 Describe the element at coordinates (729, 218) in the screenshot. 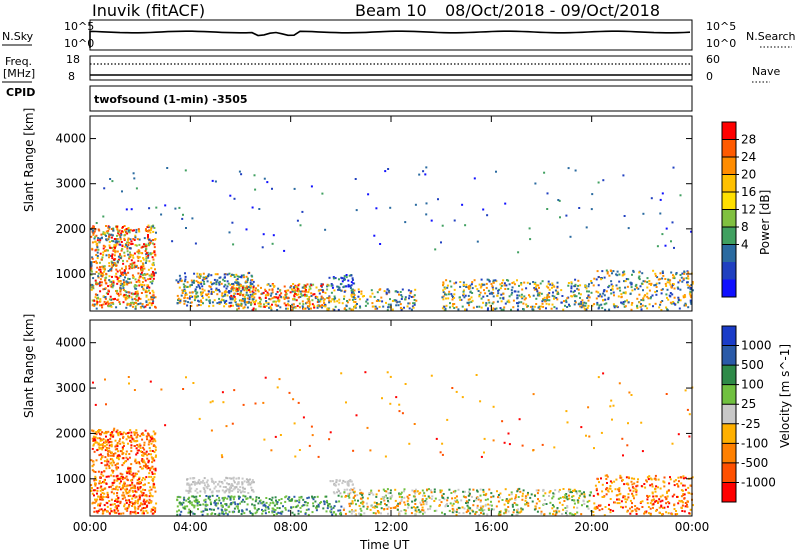

I see `power-colorbar-segment` at that location.